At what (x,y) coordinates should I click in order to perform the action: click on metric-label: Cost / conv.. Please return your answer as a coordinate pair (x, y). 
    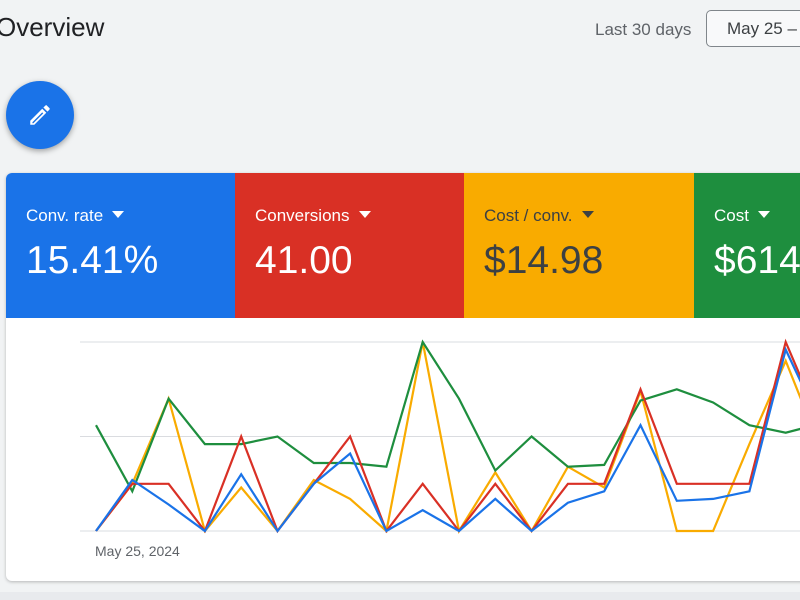
    Looking at the image, I should click on (528, 215).